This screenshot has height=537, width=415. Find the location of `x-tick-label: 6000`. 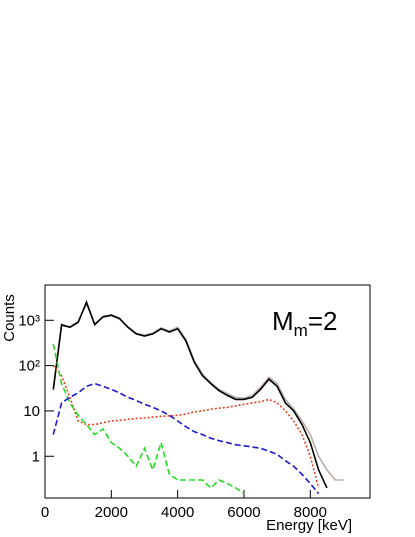

x-tick-label: 6000 is located at coordinates (243, 512).